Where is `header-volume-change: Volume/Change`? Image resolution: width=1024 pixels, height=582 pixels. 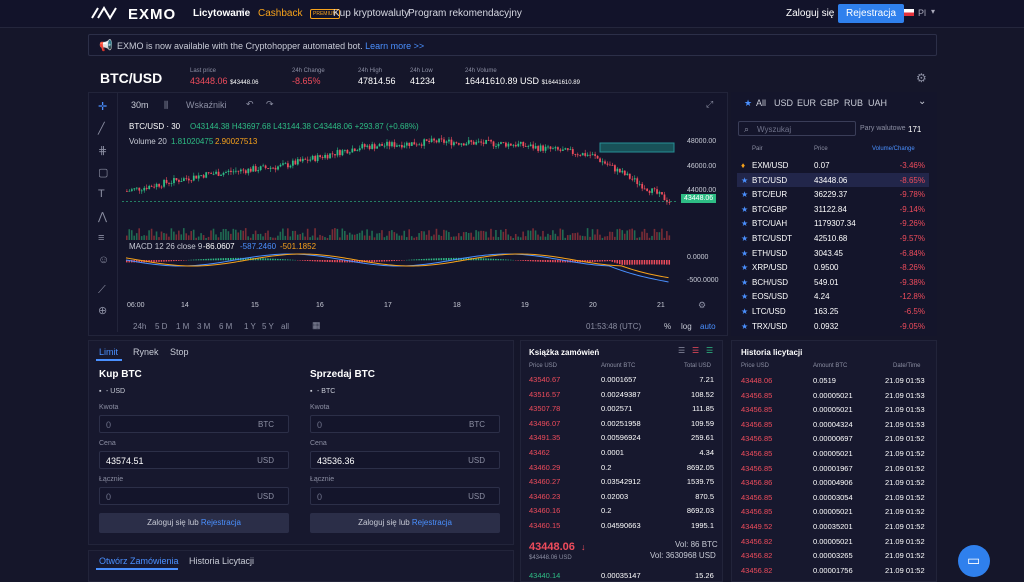
header-volume-change: Volume/Change is located at coordinates (893, 149).